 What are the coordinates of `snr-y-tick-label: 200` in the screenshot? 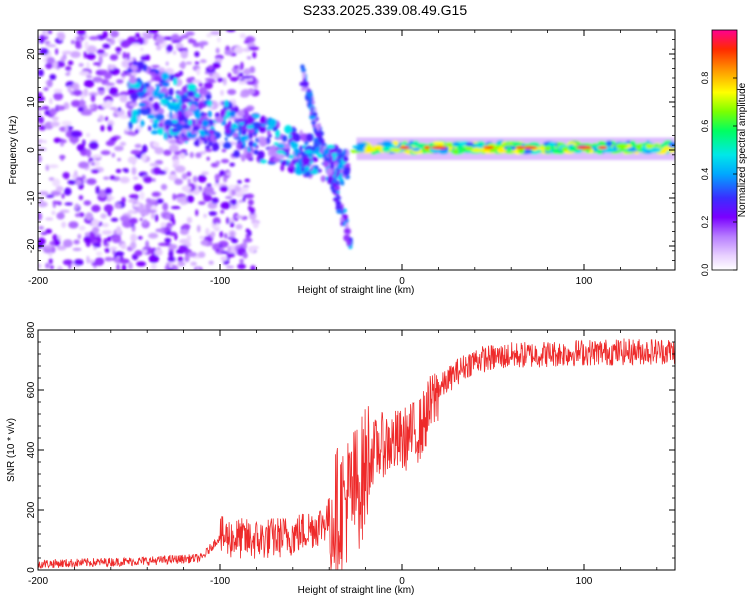 It's located at (31, 509).